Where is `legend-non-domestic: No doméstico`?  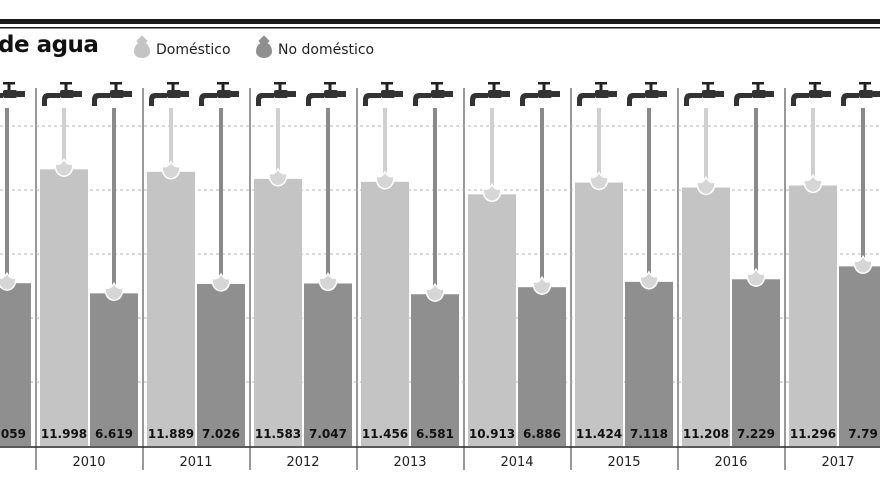 legend-non-domestic: No doméstico is located at coordinates (315, 50).